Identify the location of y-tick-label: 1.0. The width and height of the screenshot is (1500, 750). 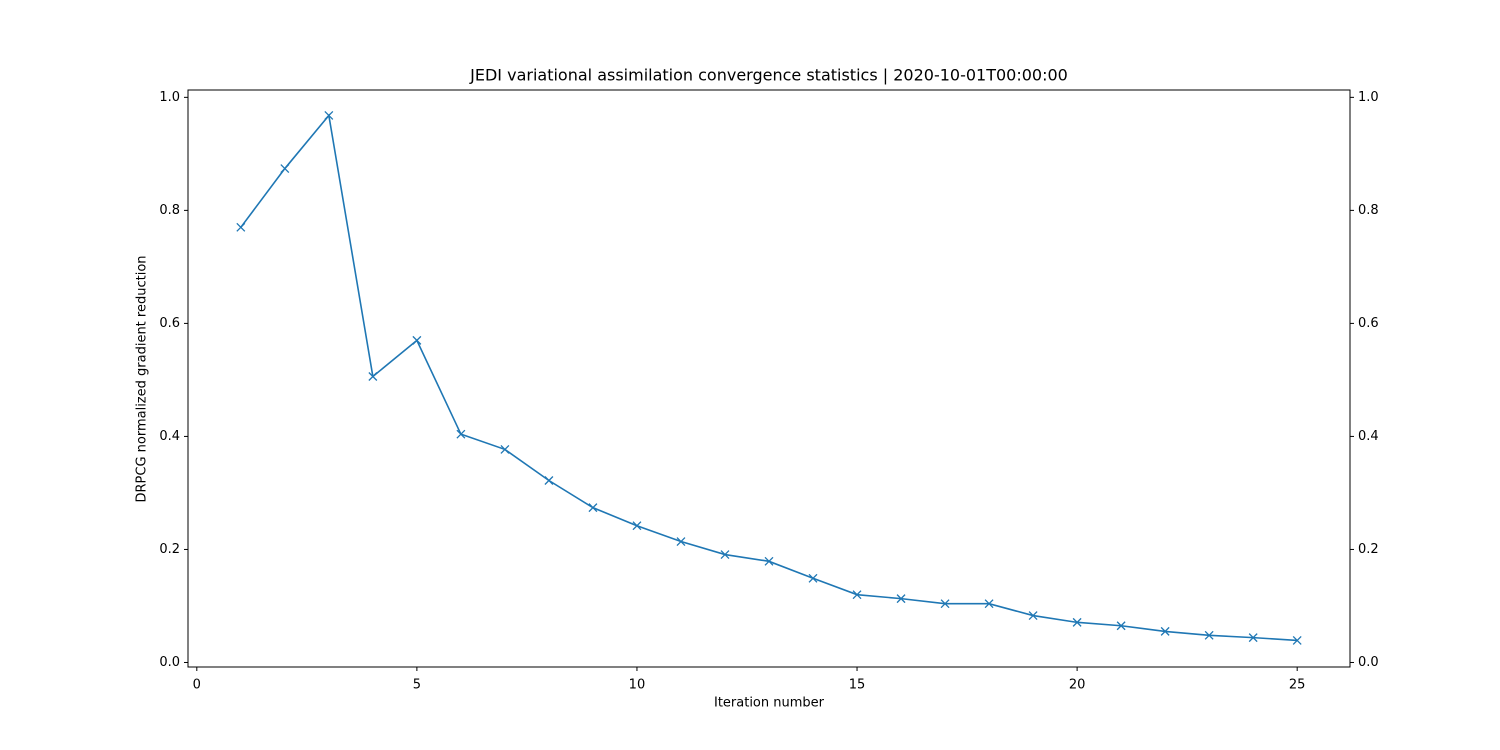
(169, 97).